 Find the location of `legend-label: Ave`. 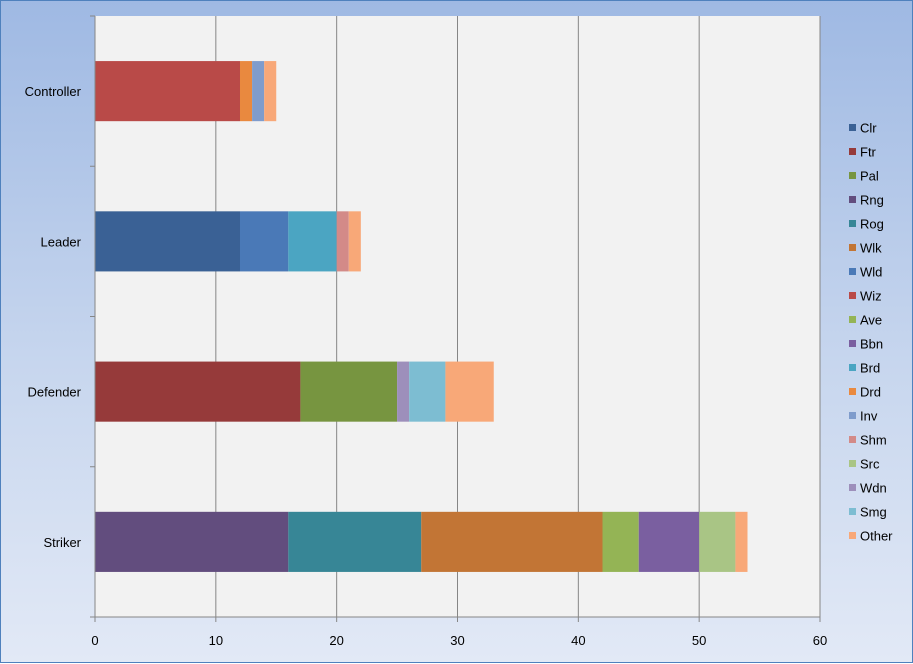

legend-label: Ave is located at coordinates (871, 320).